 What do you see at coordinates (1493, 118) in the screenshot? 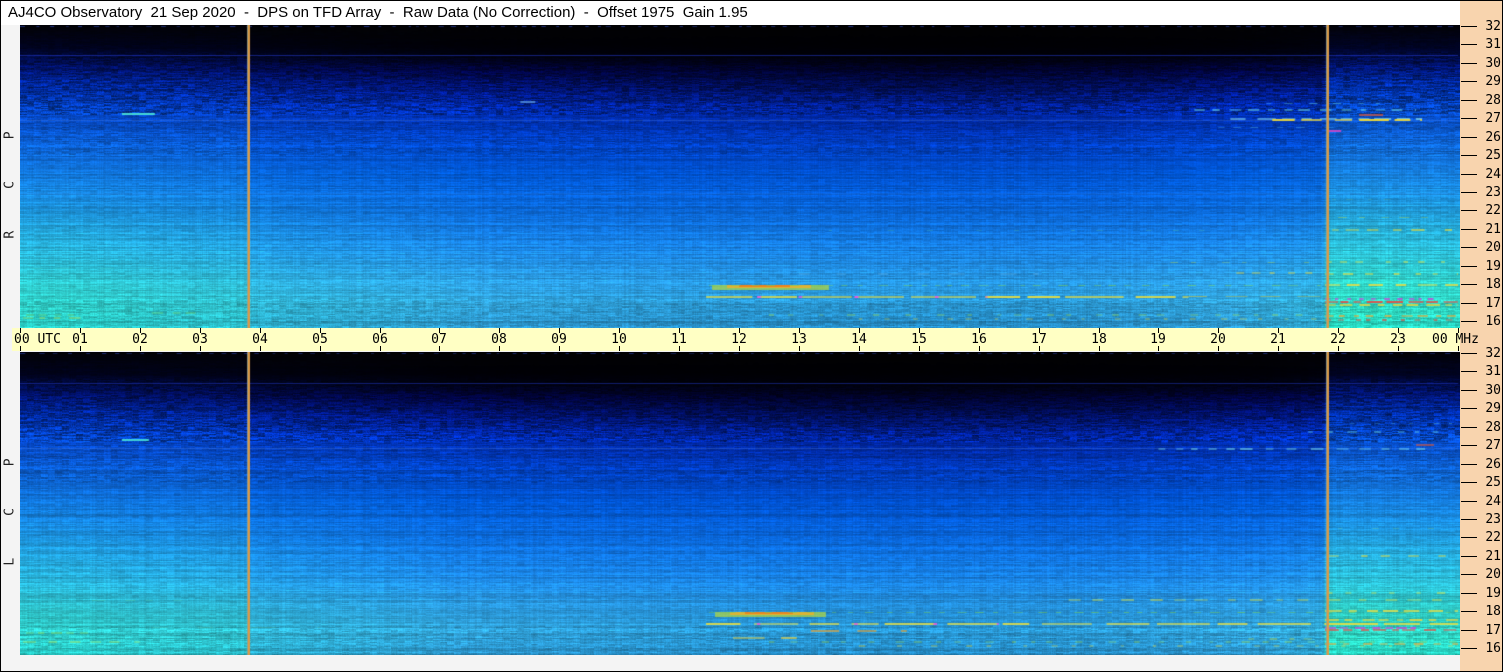
I see `freq-label: 27` at bounding box center [1493, 118].